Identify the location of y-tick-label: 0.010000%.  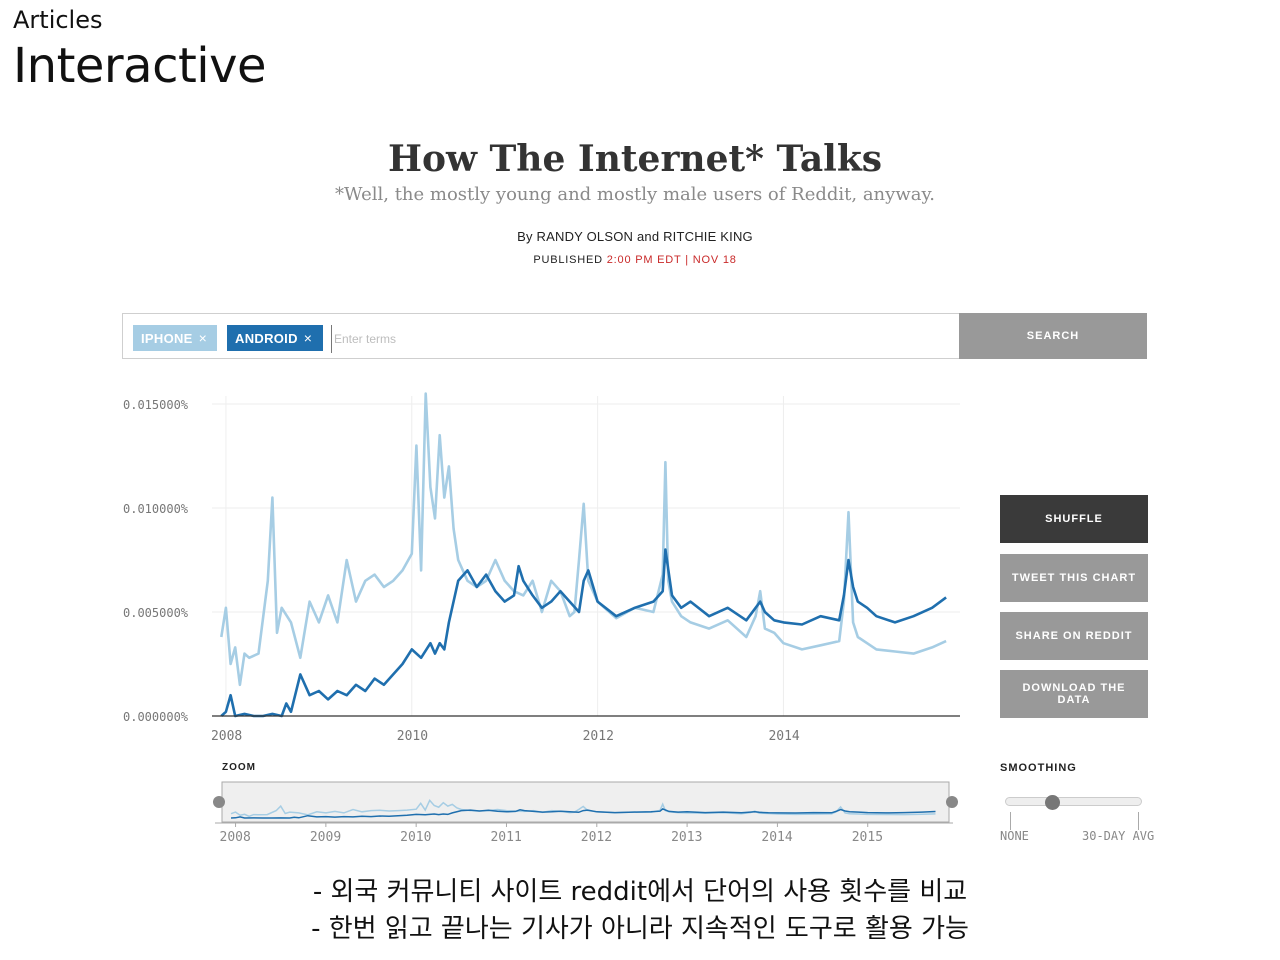
(156, 509).